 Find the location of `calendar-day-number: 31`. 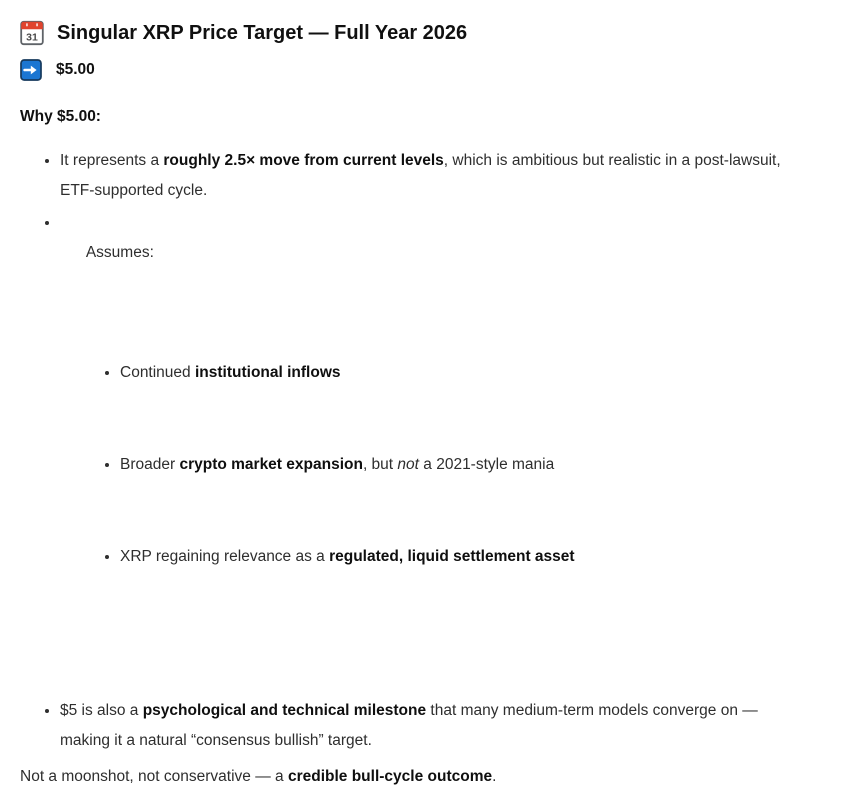

calendar-day-number: 31 is located at coordinates (32, 38).